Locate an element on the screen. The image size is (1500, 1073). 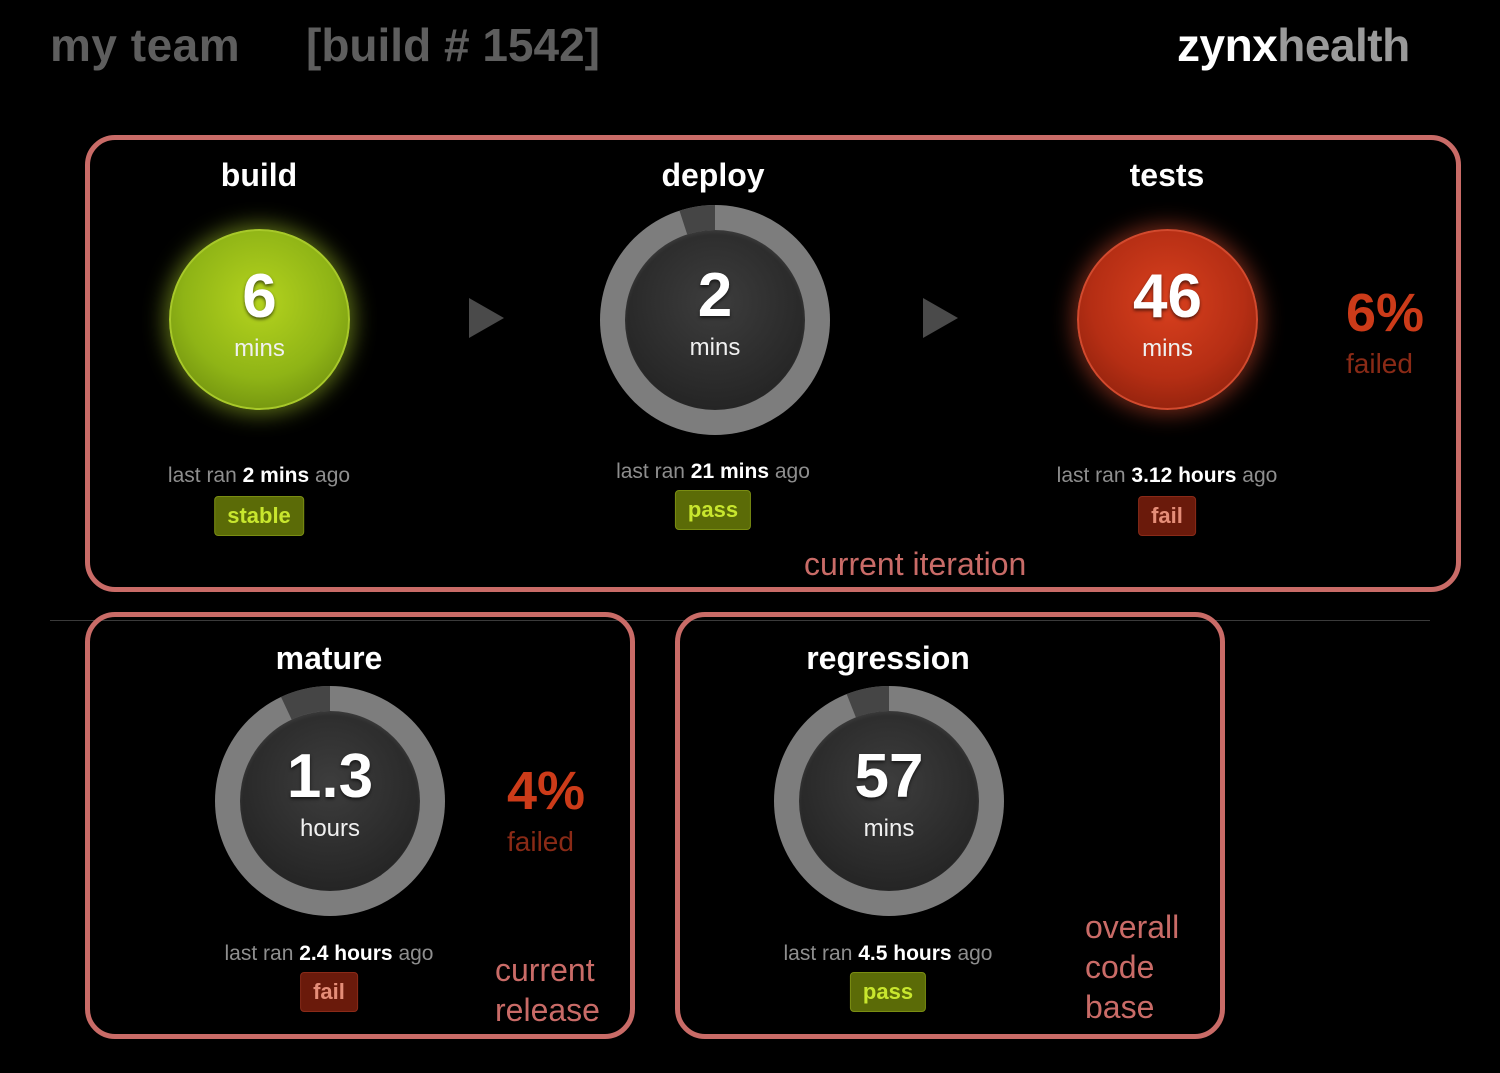
build-number: [build # 1542] is located at coordinates (453, 45).